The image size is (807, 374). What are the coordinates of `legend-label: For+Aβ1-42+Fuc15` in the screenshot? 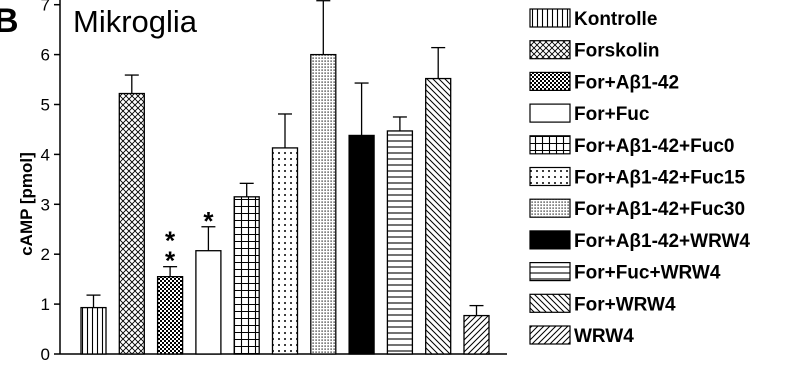 It's located at (659, 178).